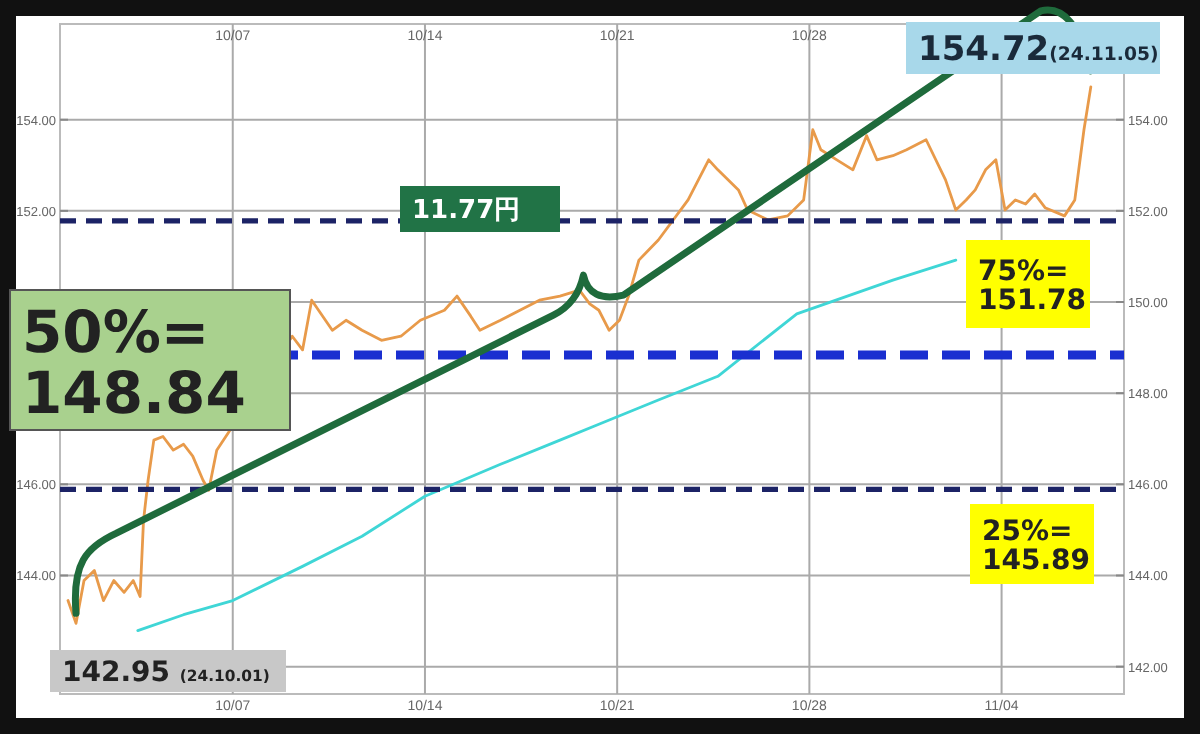  Describe the element at coordinates (1038, 50) in the screenshot. I see `annotation: 154.72(24.11.05)` at that location.